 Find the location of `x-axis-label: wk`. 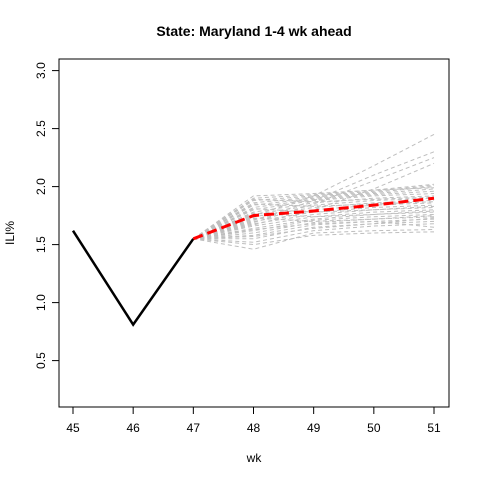

x-axis-label: wk is located at coordinates (254, 458).